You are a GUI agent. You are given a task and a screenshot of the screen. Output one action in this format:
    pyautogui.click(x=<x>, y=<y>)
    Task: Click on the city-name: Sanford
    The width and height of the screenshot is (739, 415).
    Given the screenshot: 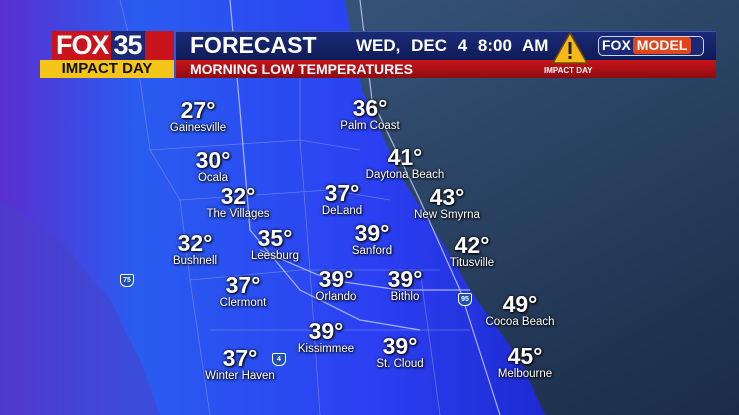 What is the action you would take?
    pyautogui.click(x=372, y=251)
    